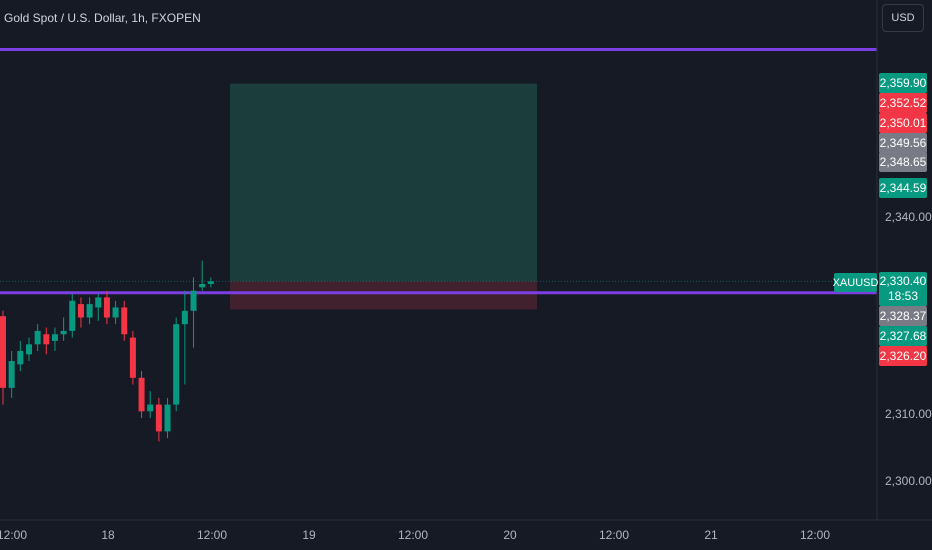  Describe the element at coordinates (903, 316) in the screenshot. I see `price-tag: 2,328.37` at that location.